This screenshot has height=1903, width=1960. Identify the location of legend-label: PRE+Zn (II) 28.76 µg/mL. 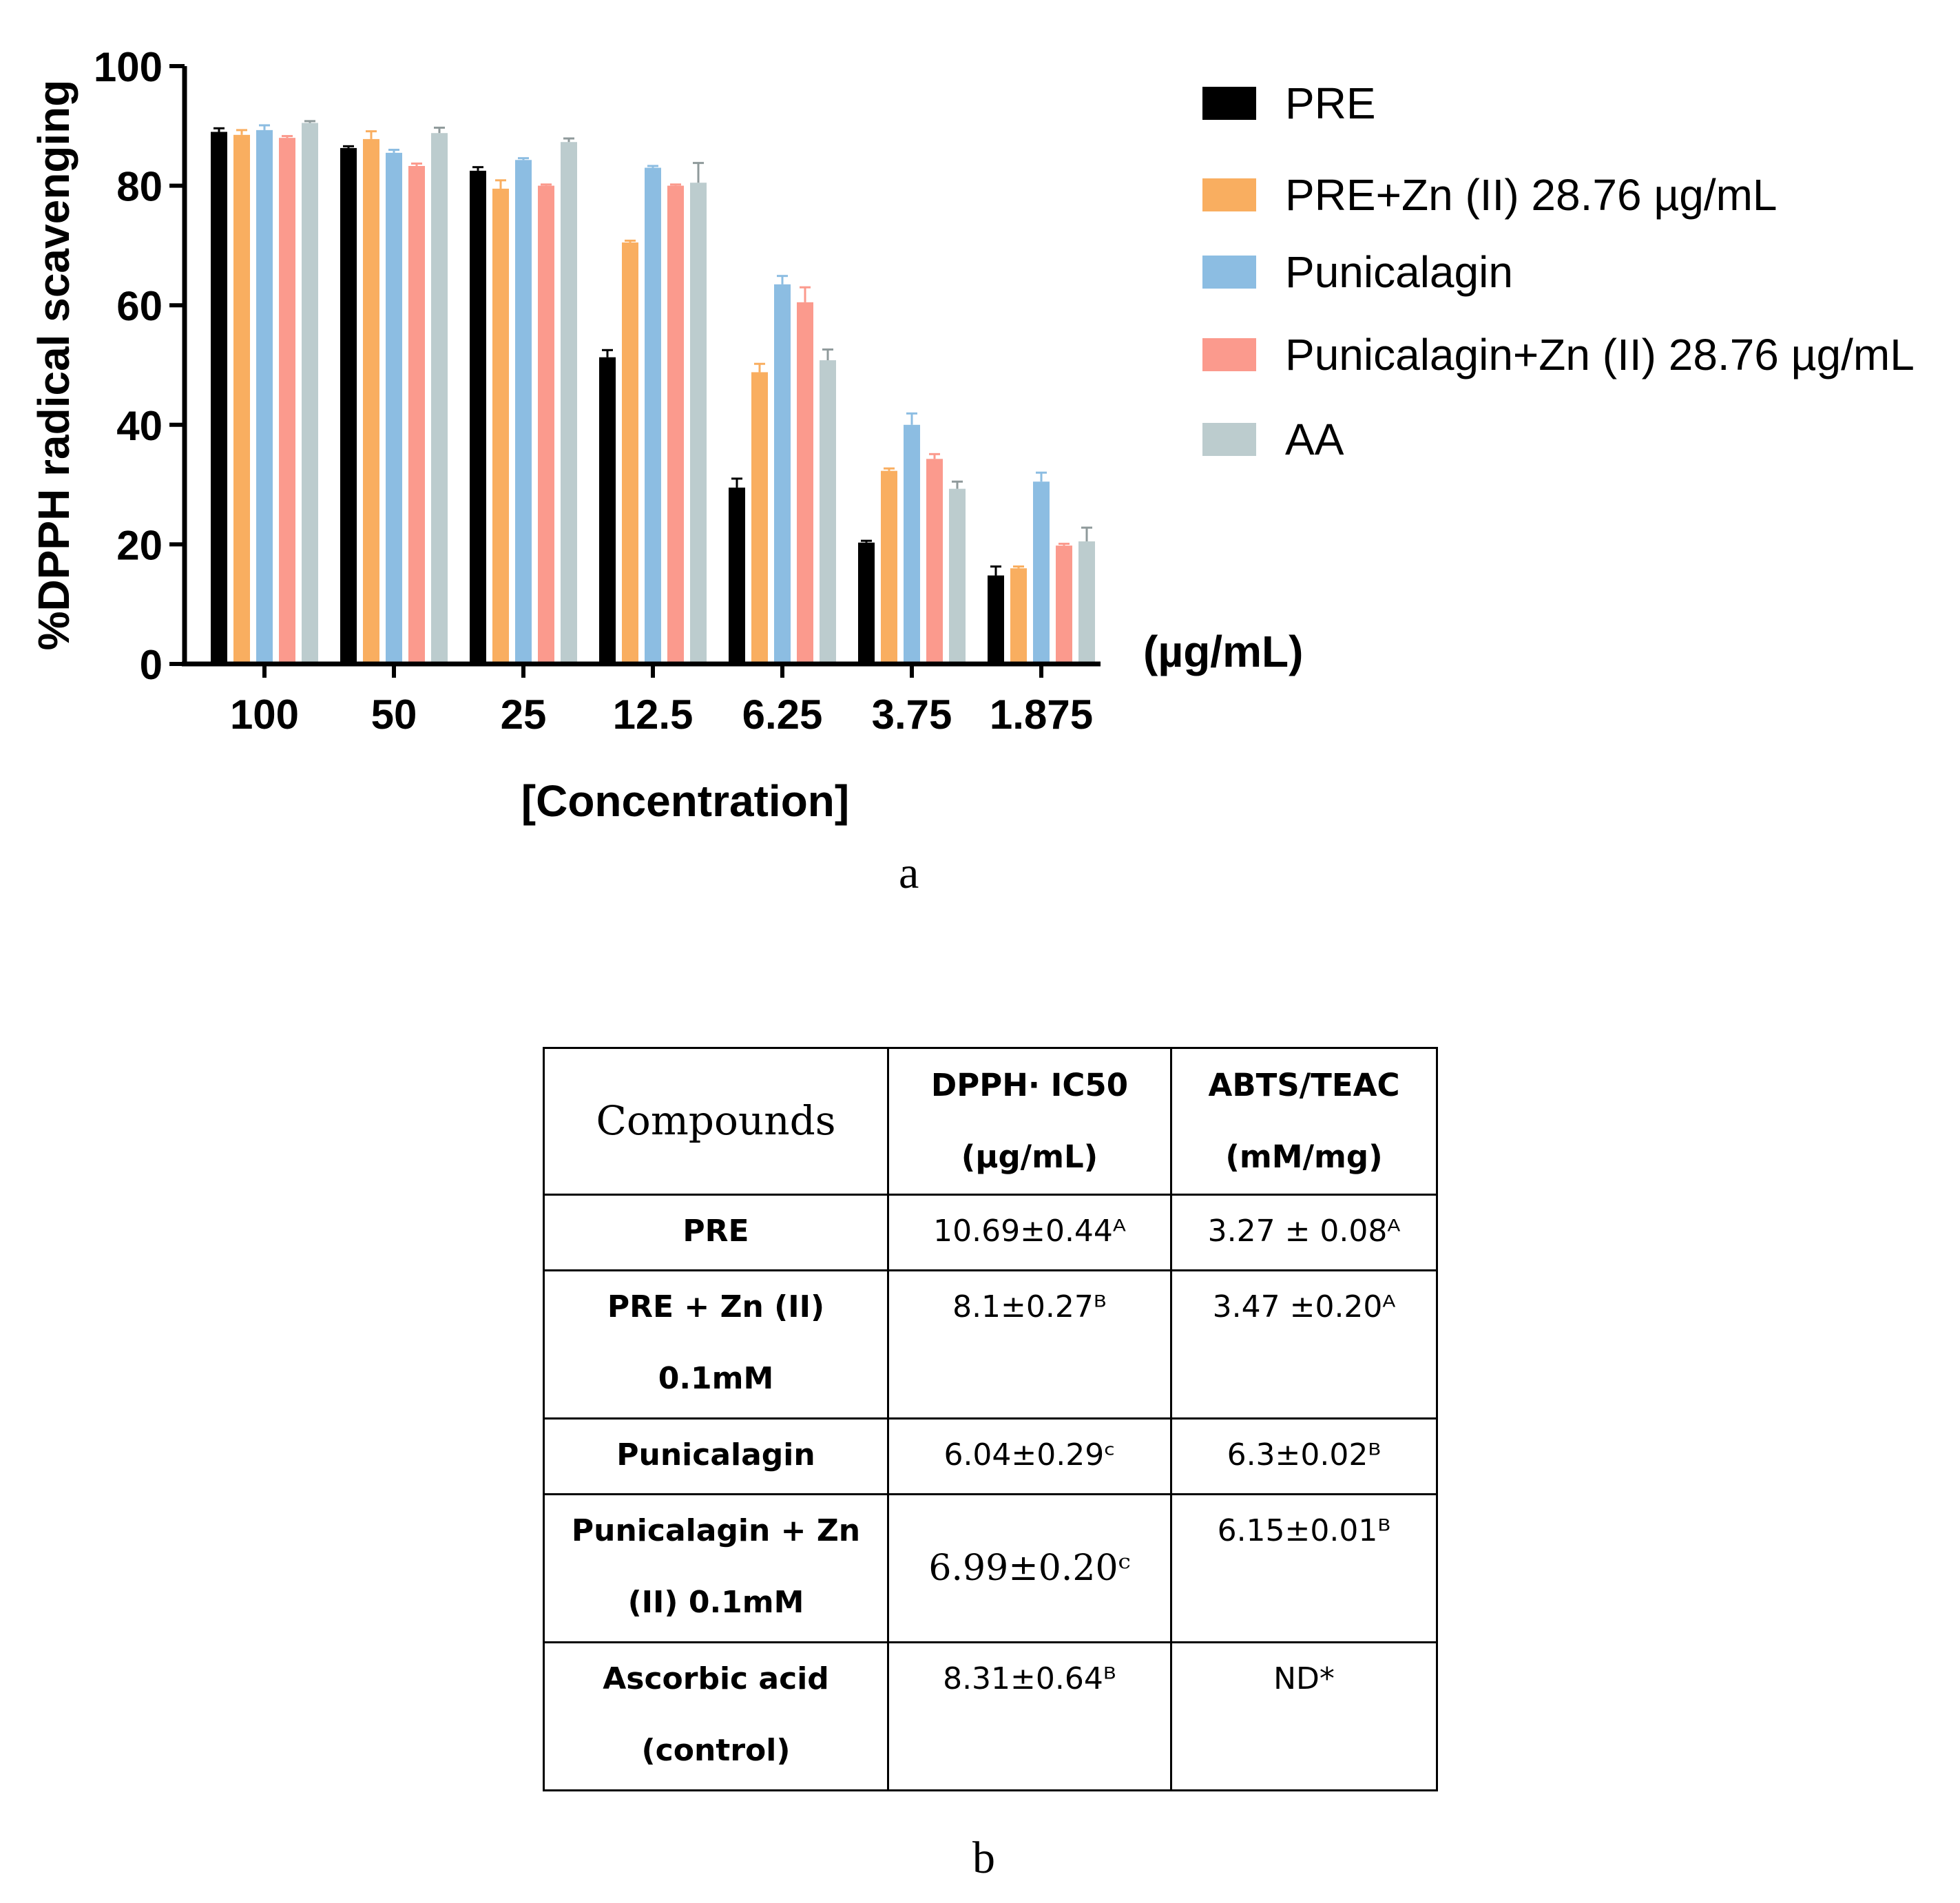
(1531, 195).